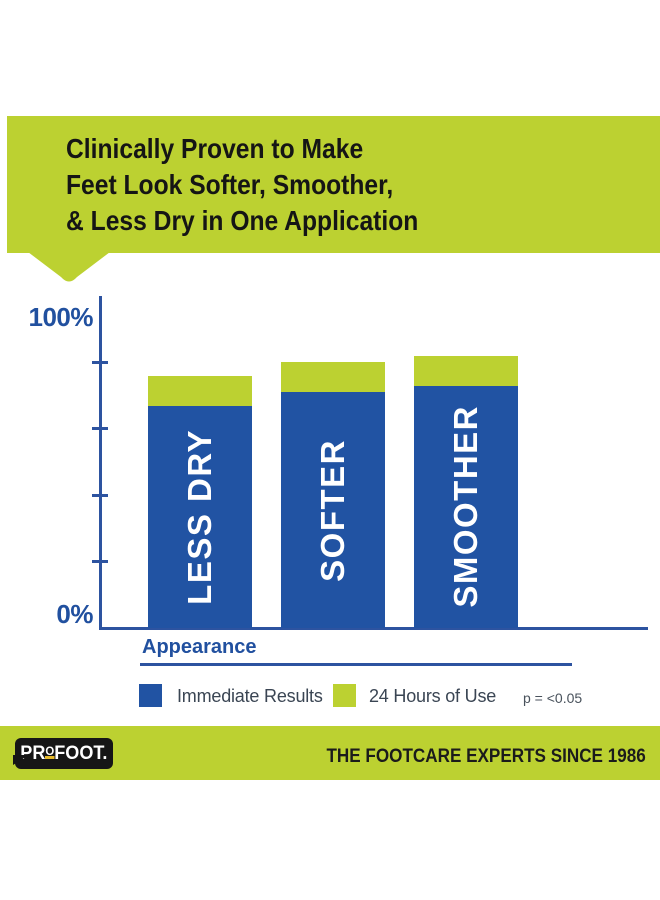 This screenshot has height=900, width=660. I want to click on y-axis-max-label: 100%, so click(61, 317).